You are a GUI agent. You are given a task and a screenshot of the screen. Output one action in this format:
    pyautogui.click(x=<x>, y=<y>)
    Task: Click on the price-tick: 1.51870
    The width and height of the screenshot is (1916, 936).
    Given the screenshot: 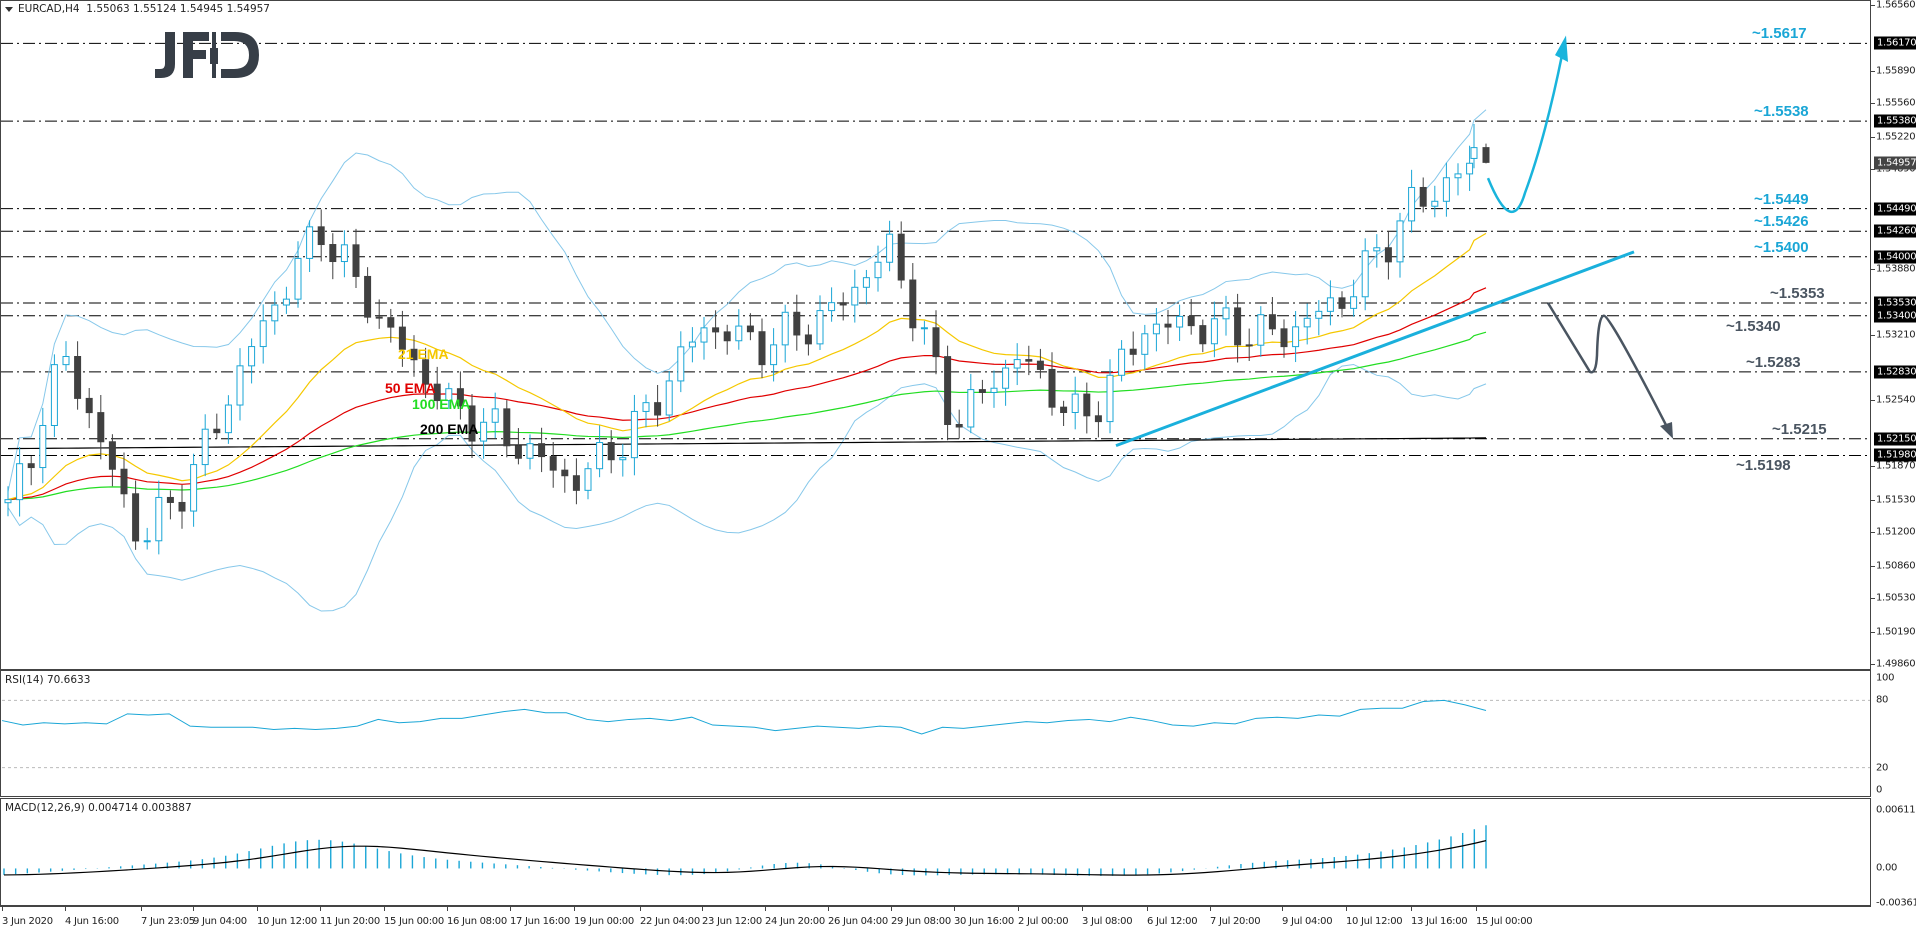 What is the action you would take?
    pyautogui.click(x=1896, y=466)
    